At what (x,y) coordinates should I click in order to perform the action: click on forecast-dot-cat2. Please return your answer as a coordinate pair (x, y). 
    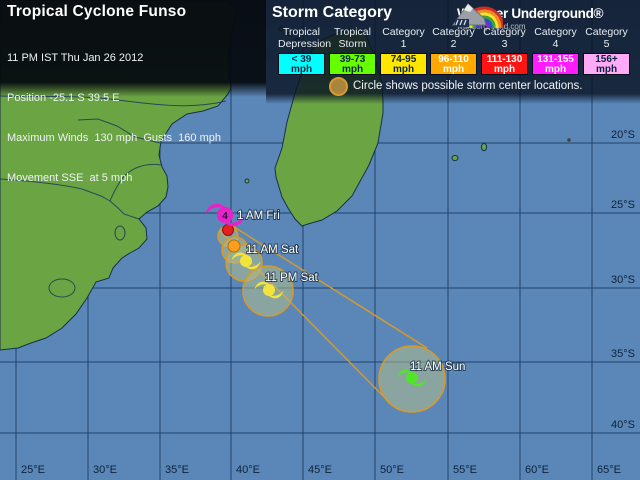
    Looking at the image, I should click on (234, 246).